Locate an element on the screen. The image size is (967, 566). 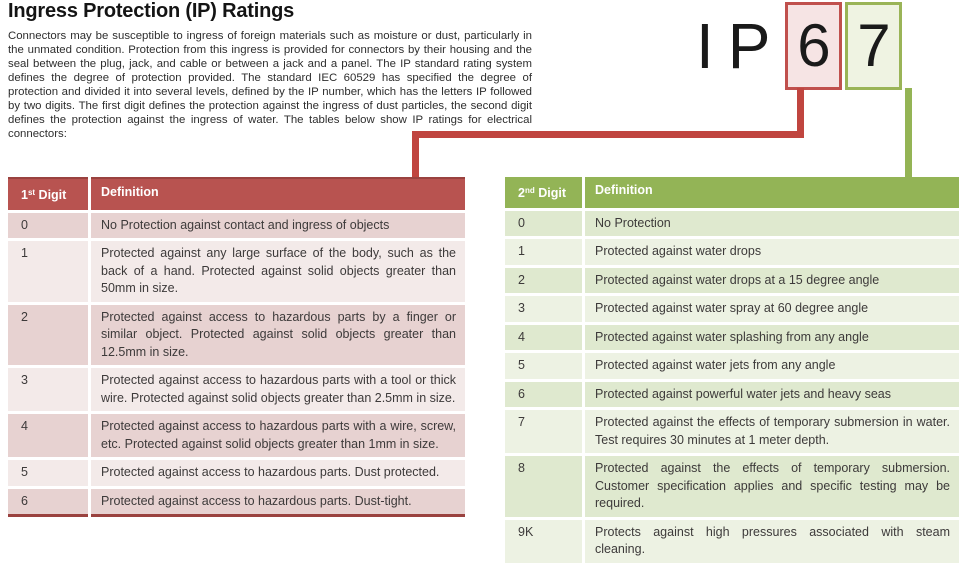
digit-column-header: 2nd Digit is located at coordinates (543, 192).